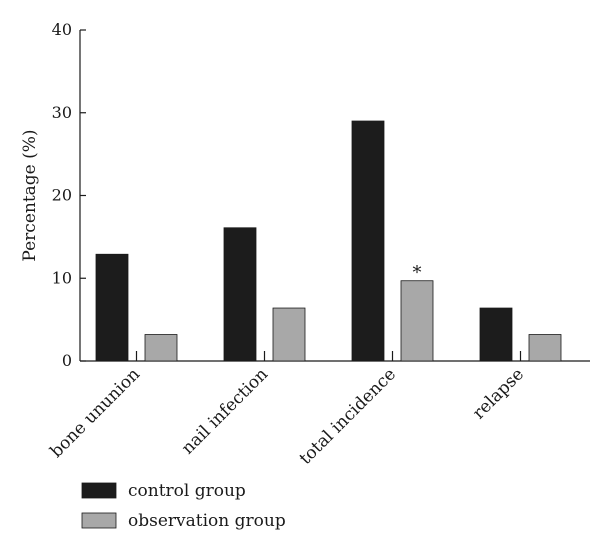 The height and width of the screenshot is (552, 600). I want to click on y-tick-label: 40, so click(62, 29).